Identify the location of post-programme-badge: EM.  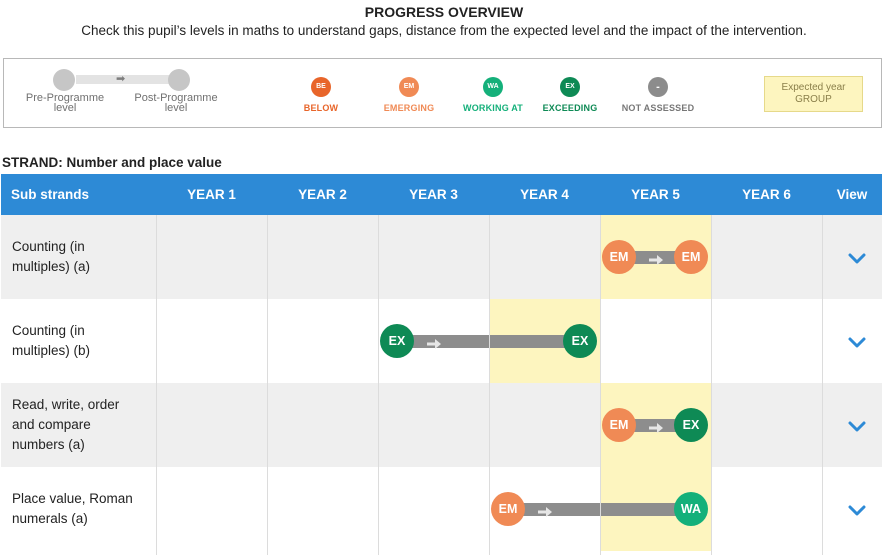
(691, 257).